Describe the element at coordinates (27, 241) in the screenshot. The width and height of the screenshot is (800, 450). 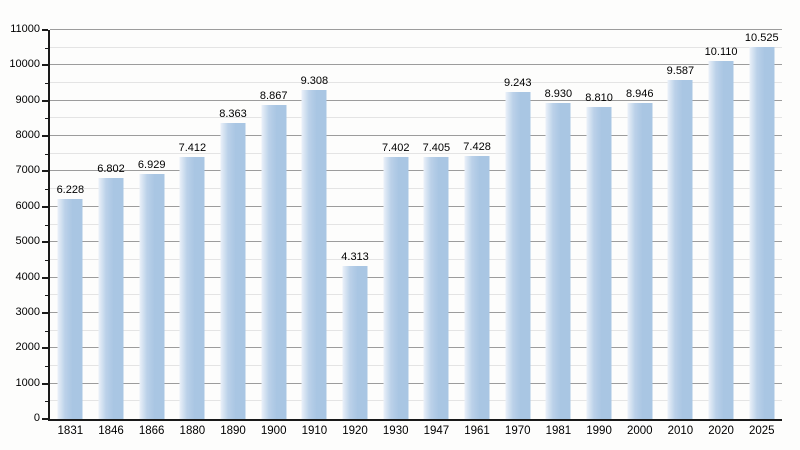
I see `y-axis-tick-label: 5000` at that location.